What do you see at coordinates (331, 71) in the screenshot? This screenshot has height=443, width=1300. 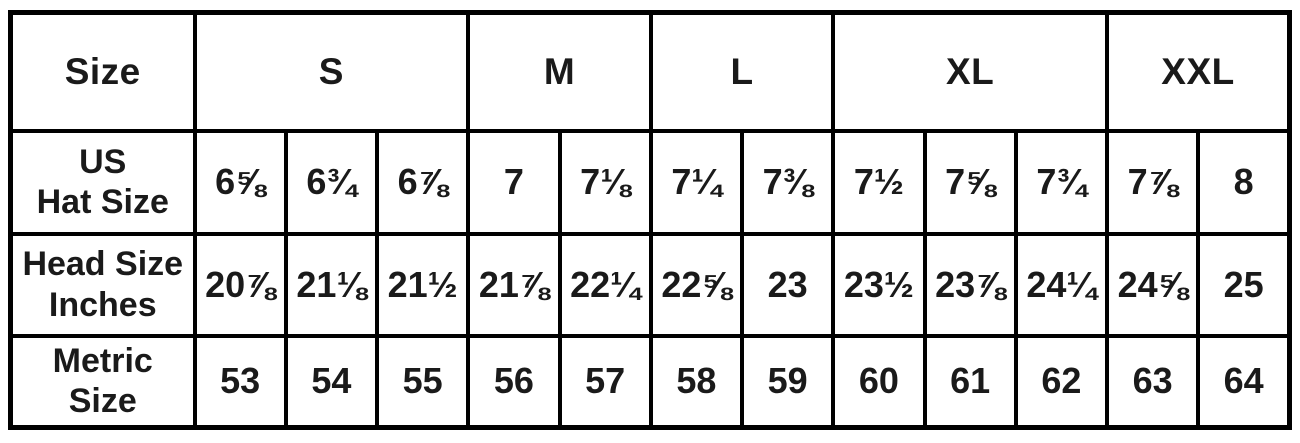 I see `size-group-header-s: S` at bounding box center [331, 71].